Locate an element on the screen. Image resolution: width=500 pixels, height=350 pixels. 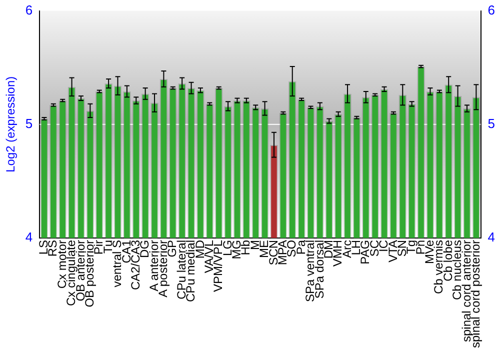
y-axis-title: Log2 (expression) is located at coordinates (11, 124).